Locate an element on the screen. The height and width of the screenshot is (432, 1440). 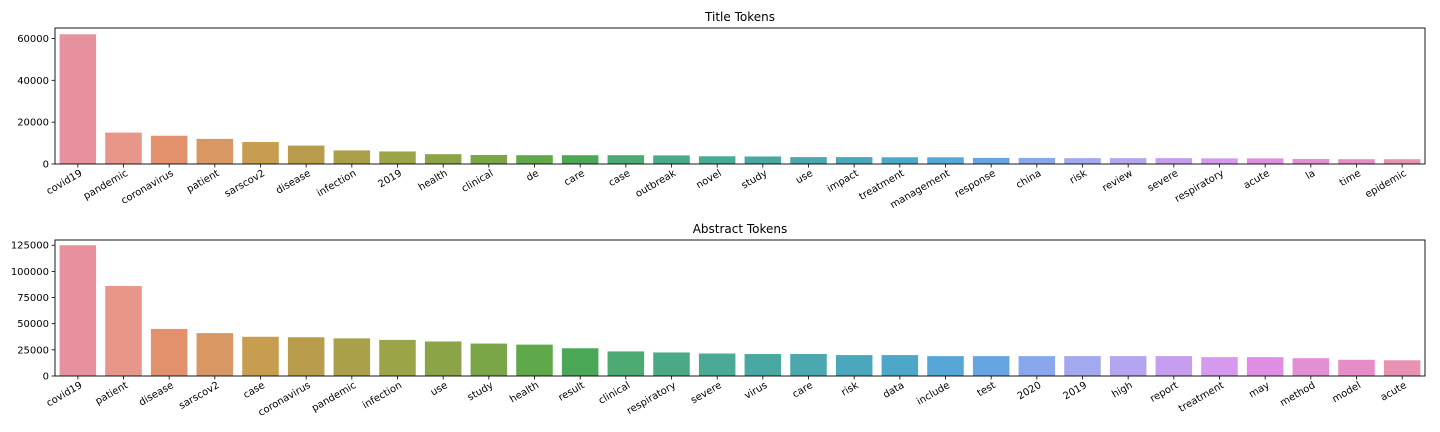
bar-review is located at coordinates (1128, 161).